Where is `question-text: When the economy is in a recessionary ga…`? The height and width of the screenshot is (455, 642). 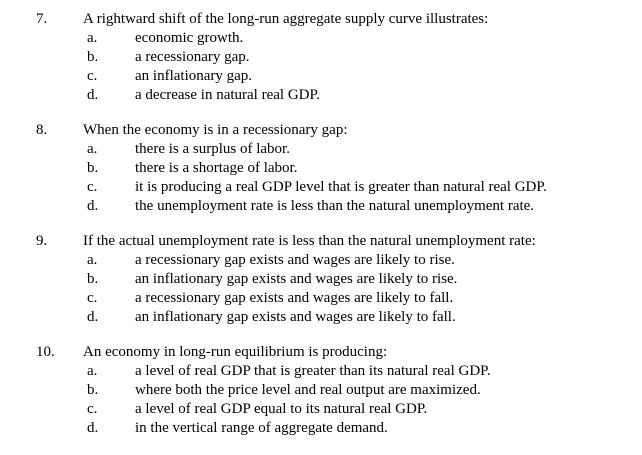
question-text: When the economy is in a recessionary ga… is located at coordinates (215, 130).